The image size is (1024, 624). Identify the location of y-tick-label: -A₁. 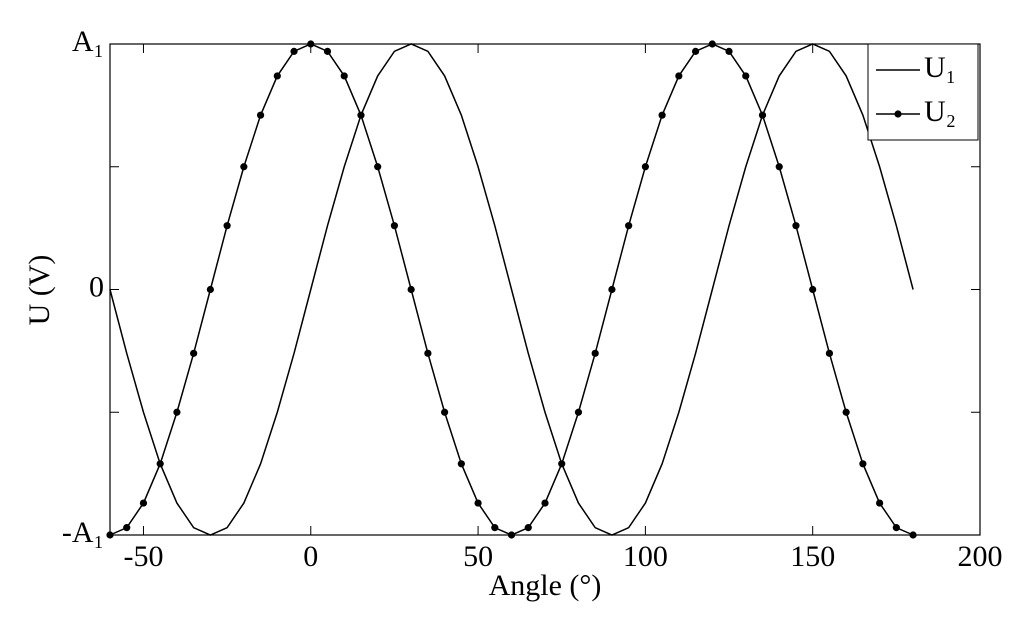
(83, 532).